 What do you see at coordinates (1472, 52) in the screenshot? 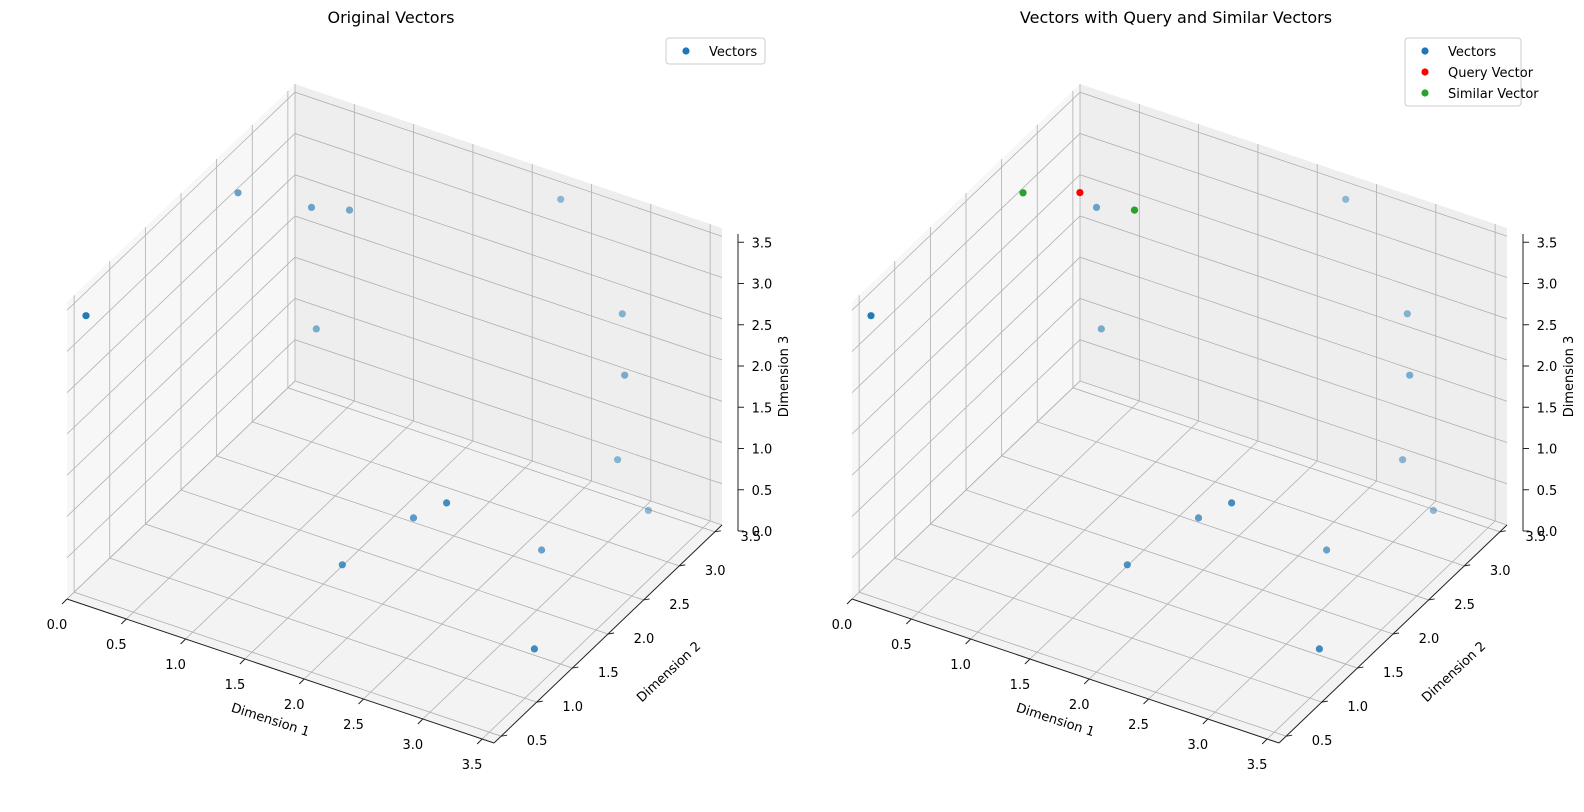
I see `legend-entry-label: Vectors` at bounding box center [1472, 52].